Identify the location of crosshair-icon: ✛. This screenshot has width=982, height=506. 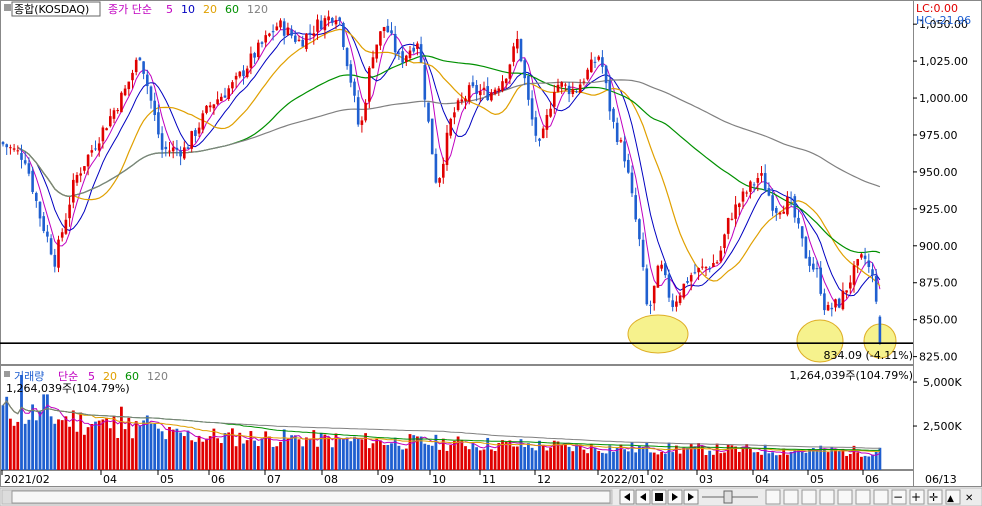
(933, 497).